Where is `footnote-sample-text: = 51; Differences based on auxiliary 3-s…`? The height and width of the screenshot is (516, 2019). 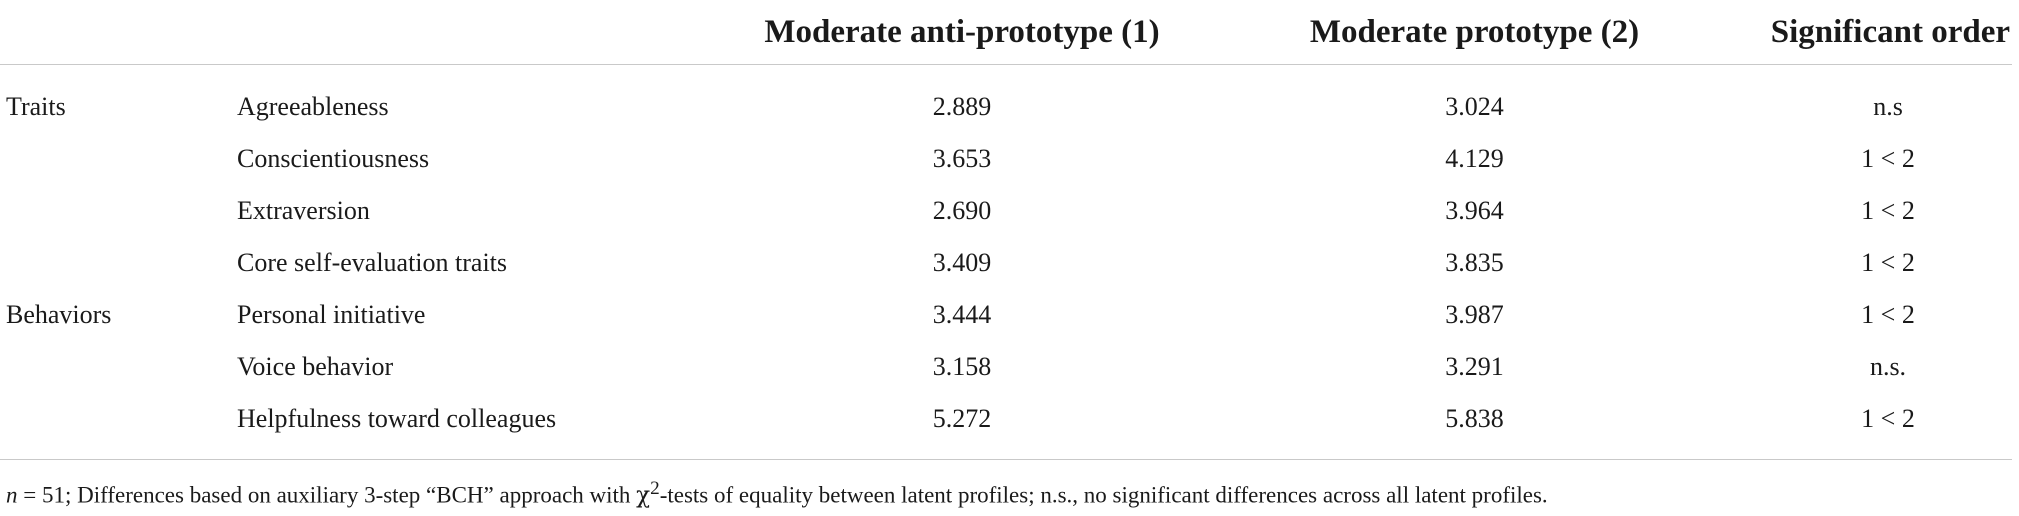 footnote-sample-text: = 51; Differences based on auxiliary 3-s… is located at coordinates (327, 495).